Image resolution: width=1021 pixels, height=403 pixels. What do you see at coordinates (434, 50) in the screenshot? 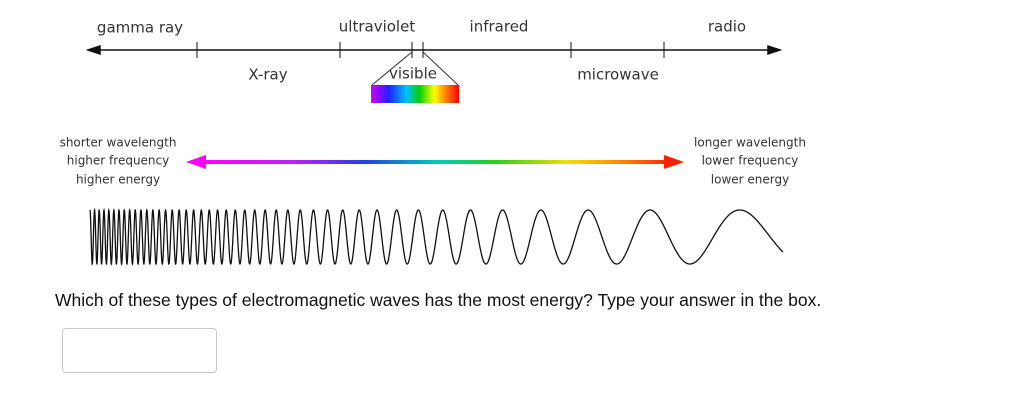
I see `spectrum-axis` at bounding box center [434, 50].